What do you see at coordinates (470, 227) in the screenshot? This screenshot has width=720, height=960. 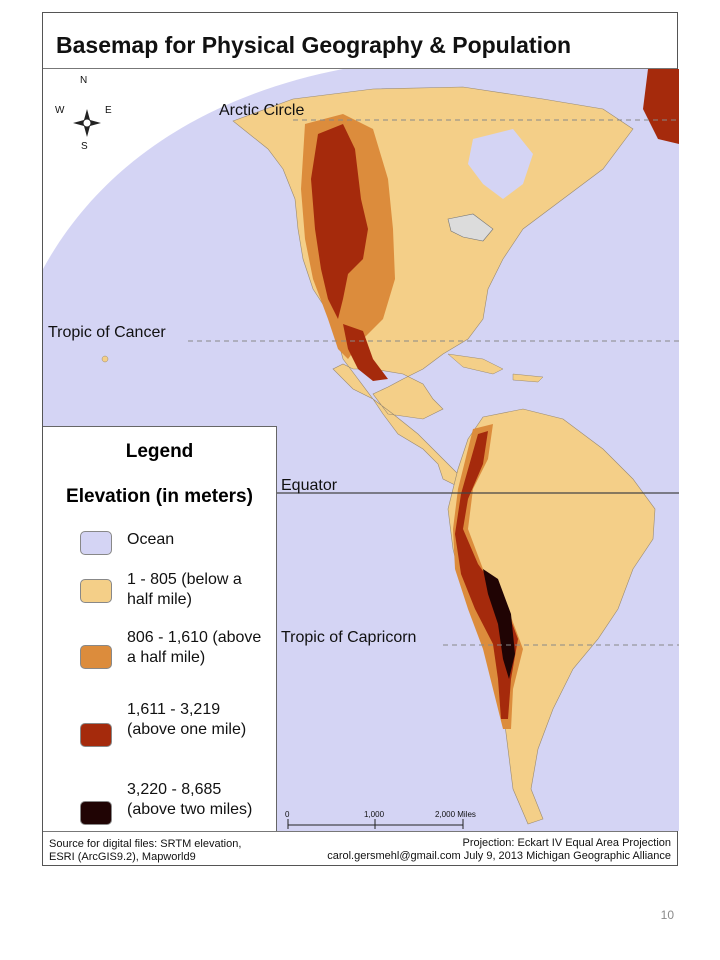 I see `great-lakes` at bounding box center [470, 227].